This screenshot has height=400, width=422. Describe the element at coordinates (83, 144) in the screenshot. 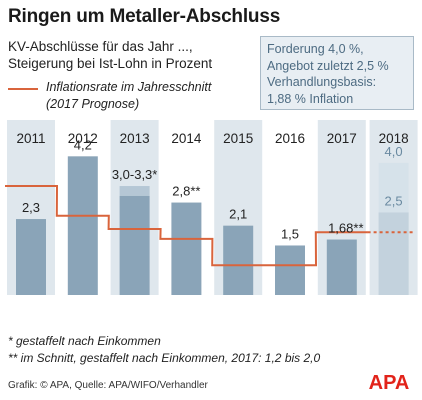

I see `data-label: 4,2` at that location.